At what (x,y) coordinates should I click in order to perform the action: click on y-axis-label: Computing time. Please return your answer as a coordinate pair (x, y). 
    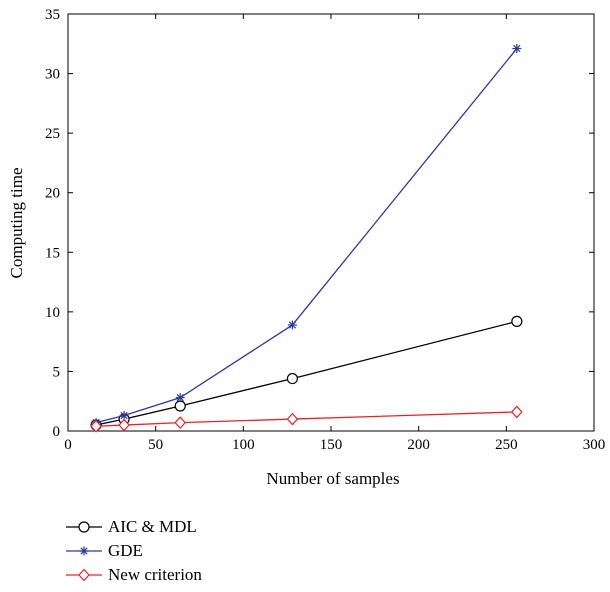
    Looking at the image, I should click on (16, 223).